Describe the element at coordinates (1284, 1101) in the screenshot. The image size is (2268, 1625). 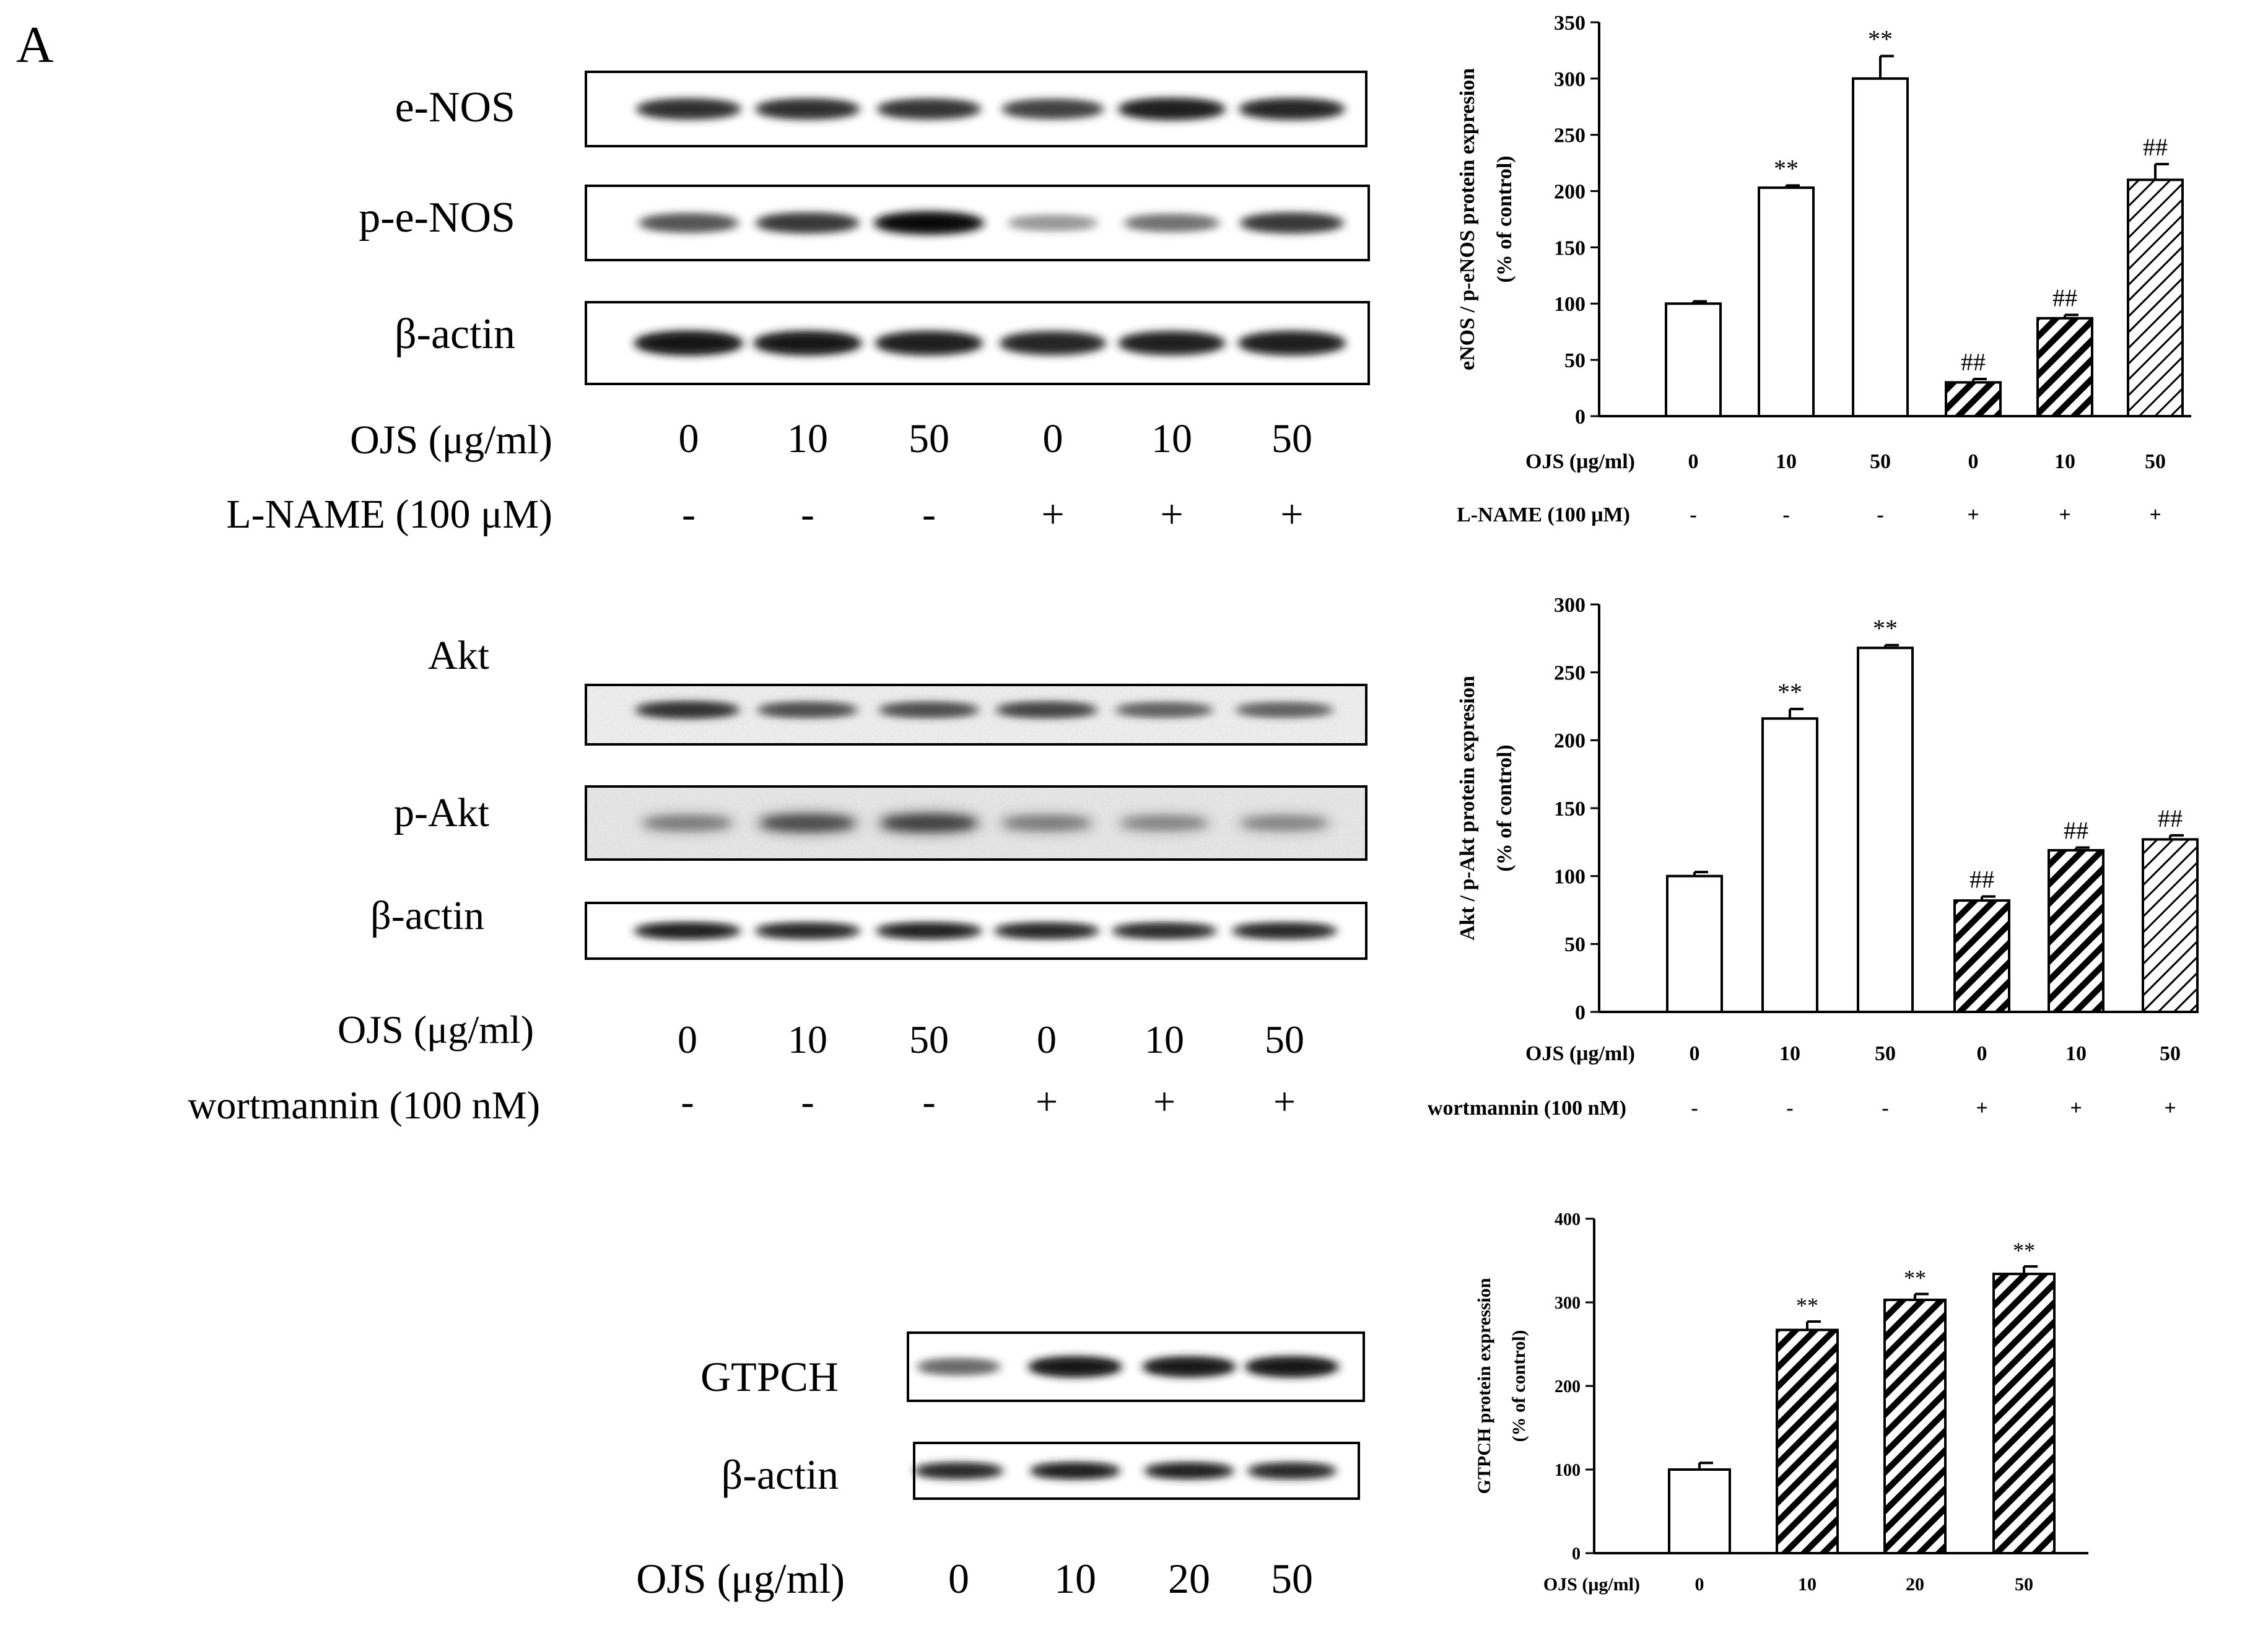
I see `condition-value: +` at that location.